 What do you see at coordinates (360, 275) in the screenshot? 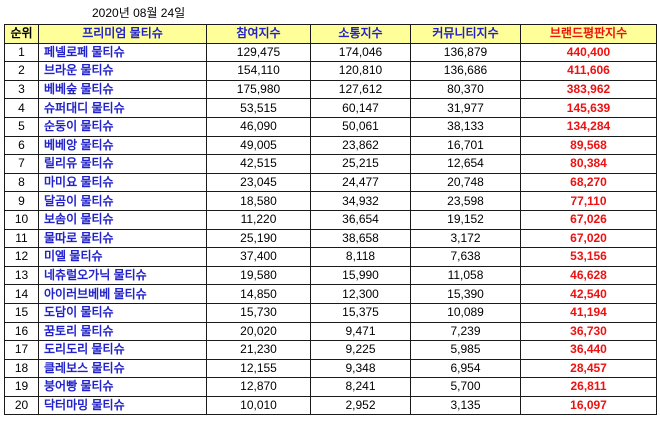
I see `communication-cell: 15,990` at bounding box center [360, 275].